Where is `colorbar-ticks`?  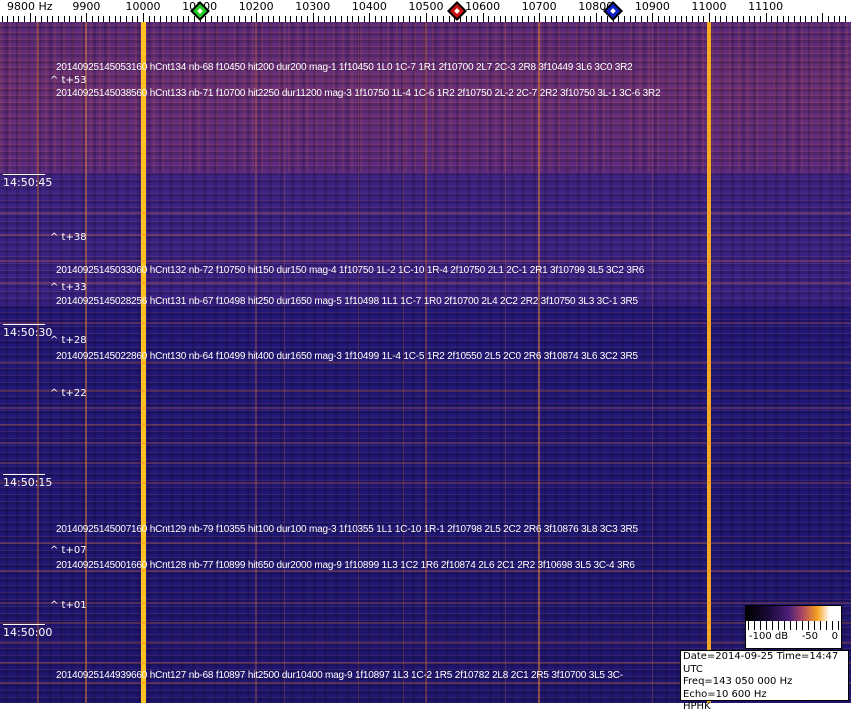 colorbar-ticks is located at coordinates (793, 625).